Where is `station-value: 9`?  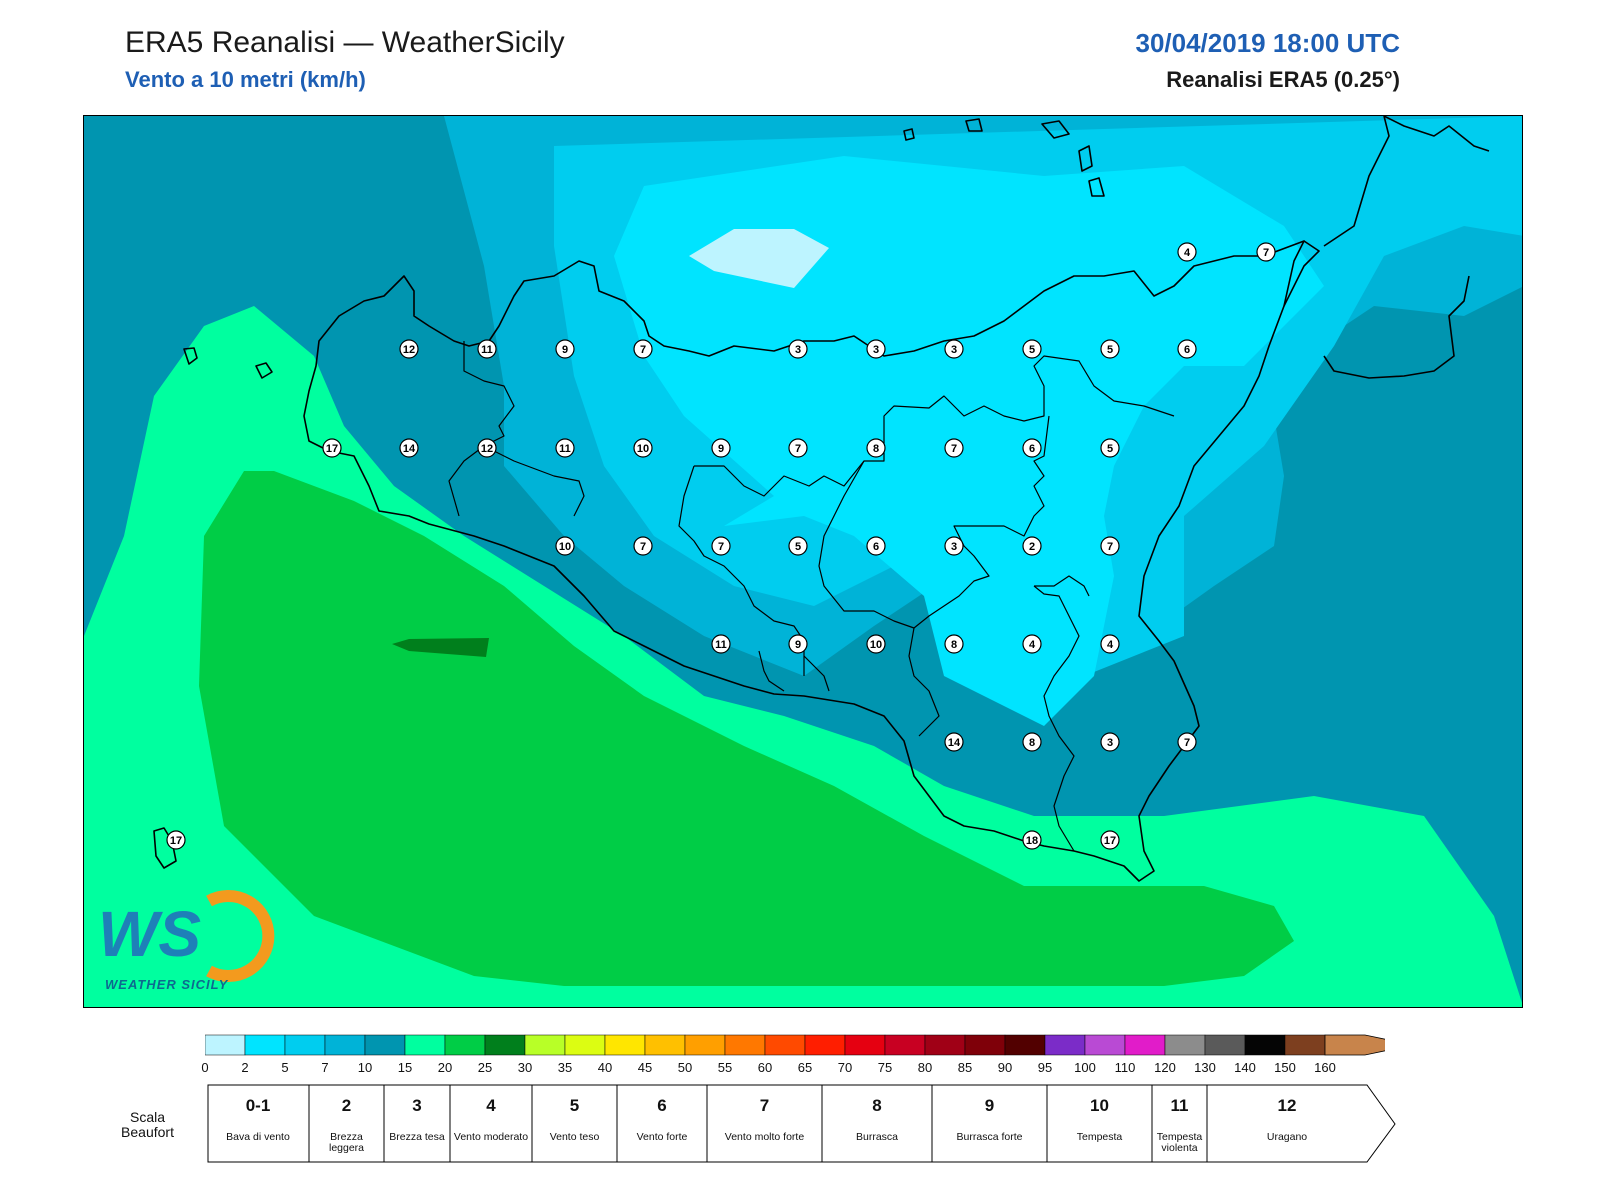
station-value: 9 is located at coordinates (565, 350).